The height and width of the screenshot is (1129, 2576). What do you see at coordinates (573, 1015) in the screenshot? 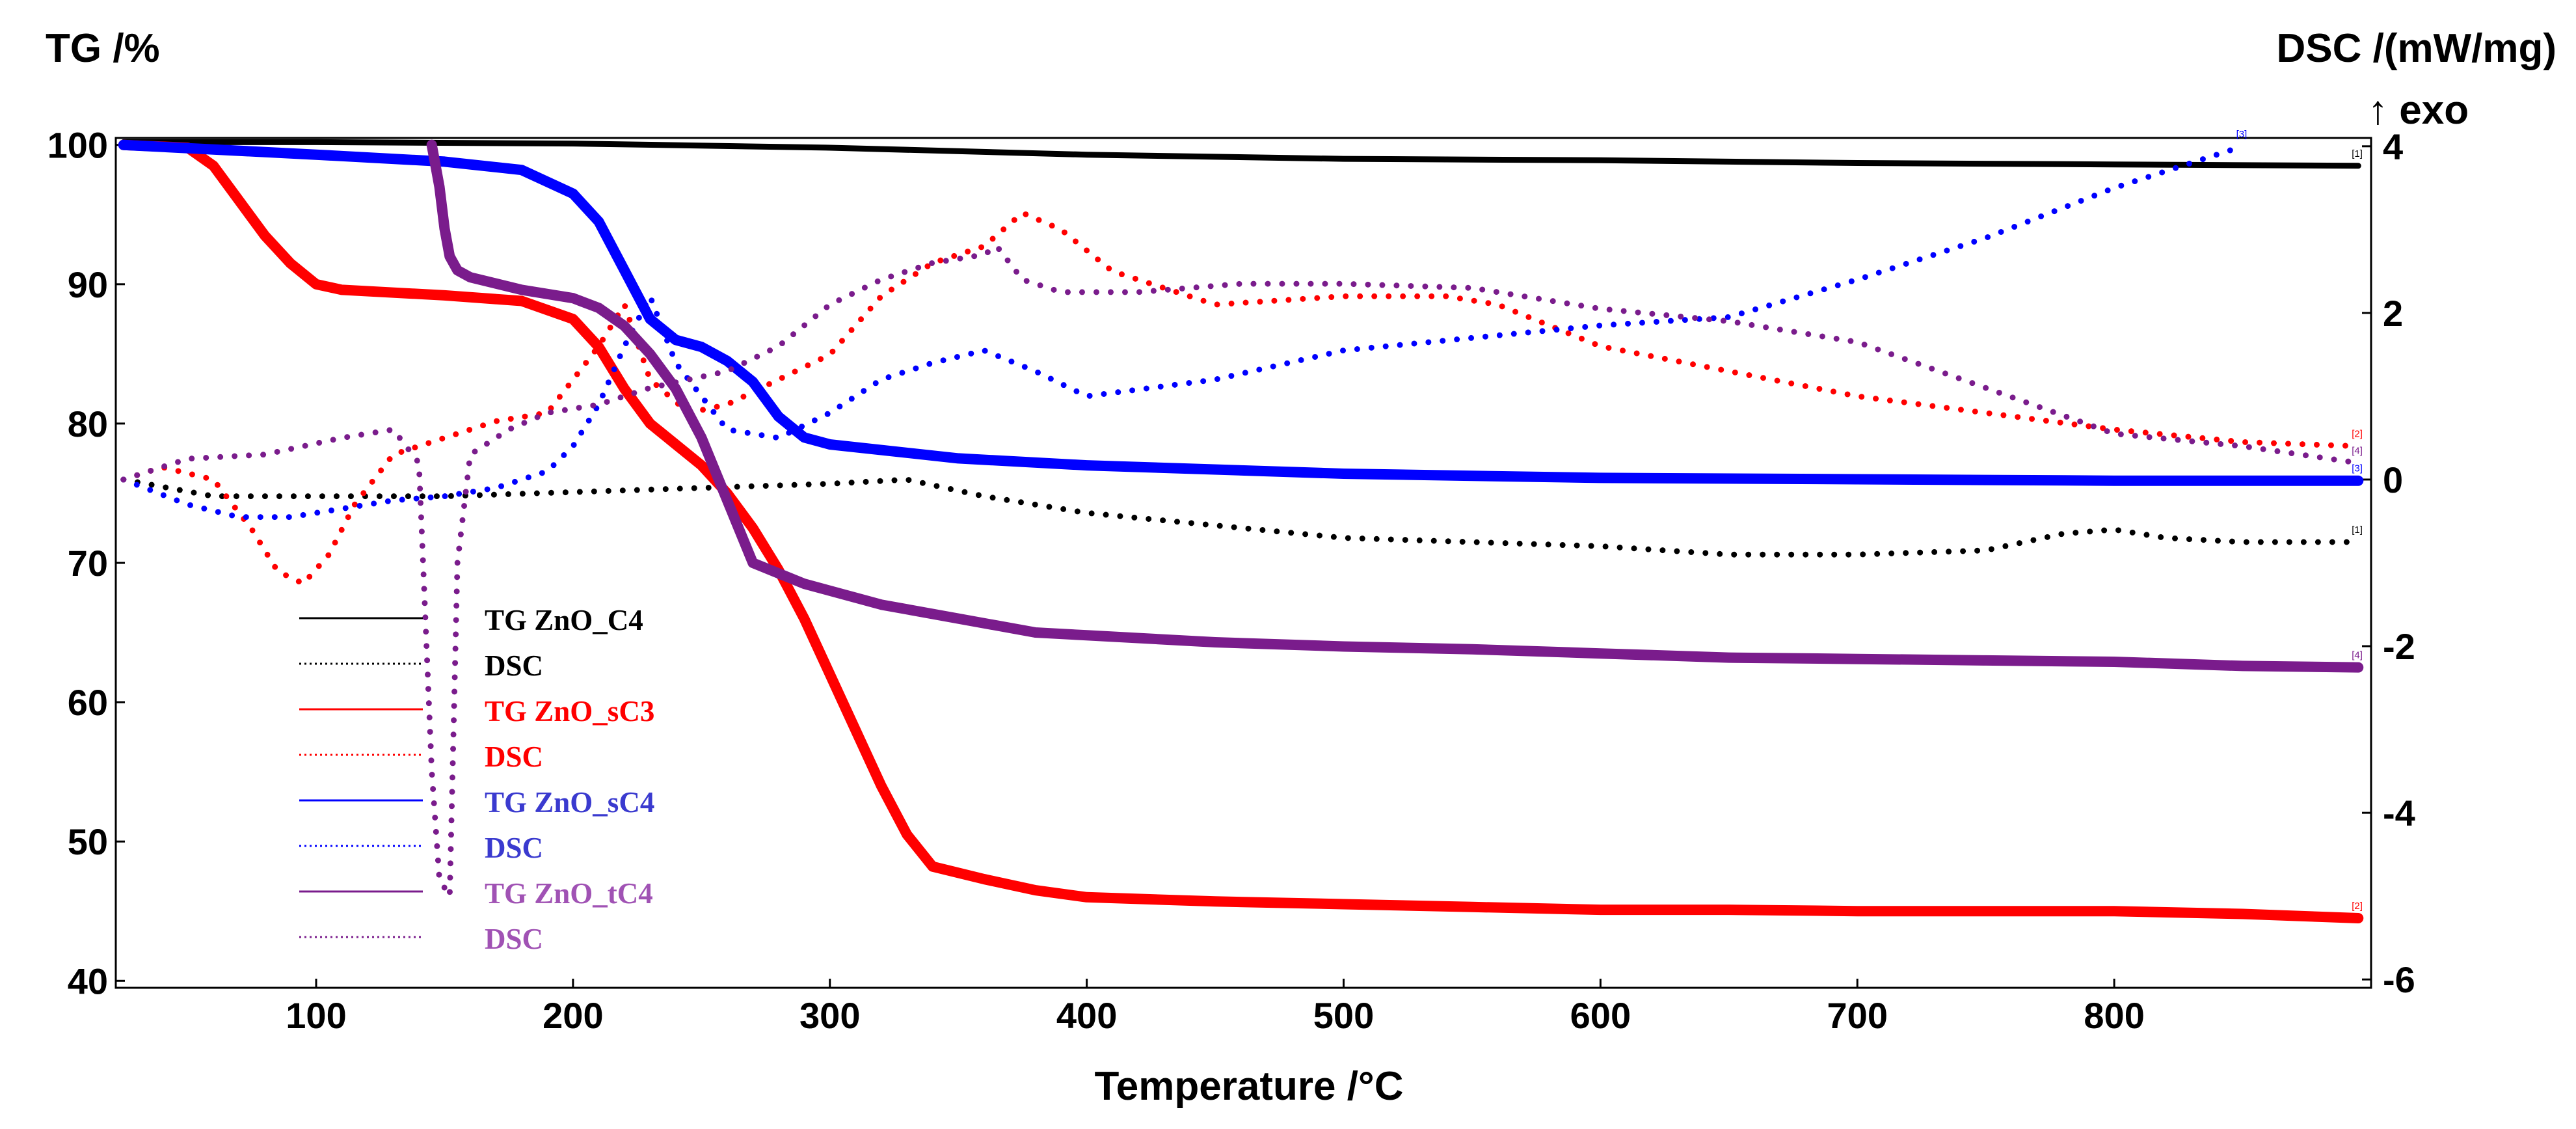
I see `x-tick-label: 200` at bounding box center [573, 1015].